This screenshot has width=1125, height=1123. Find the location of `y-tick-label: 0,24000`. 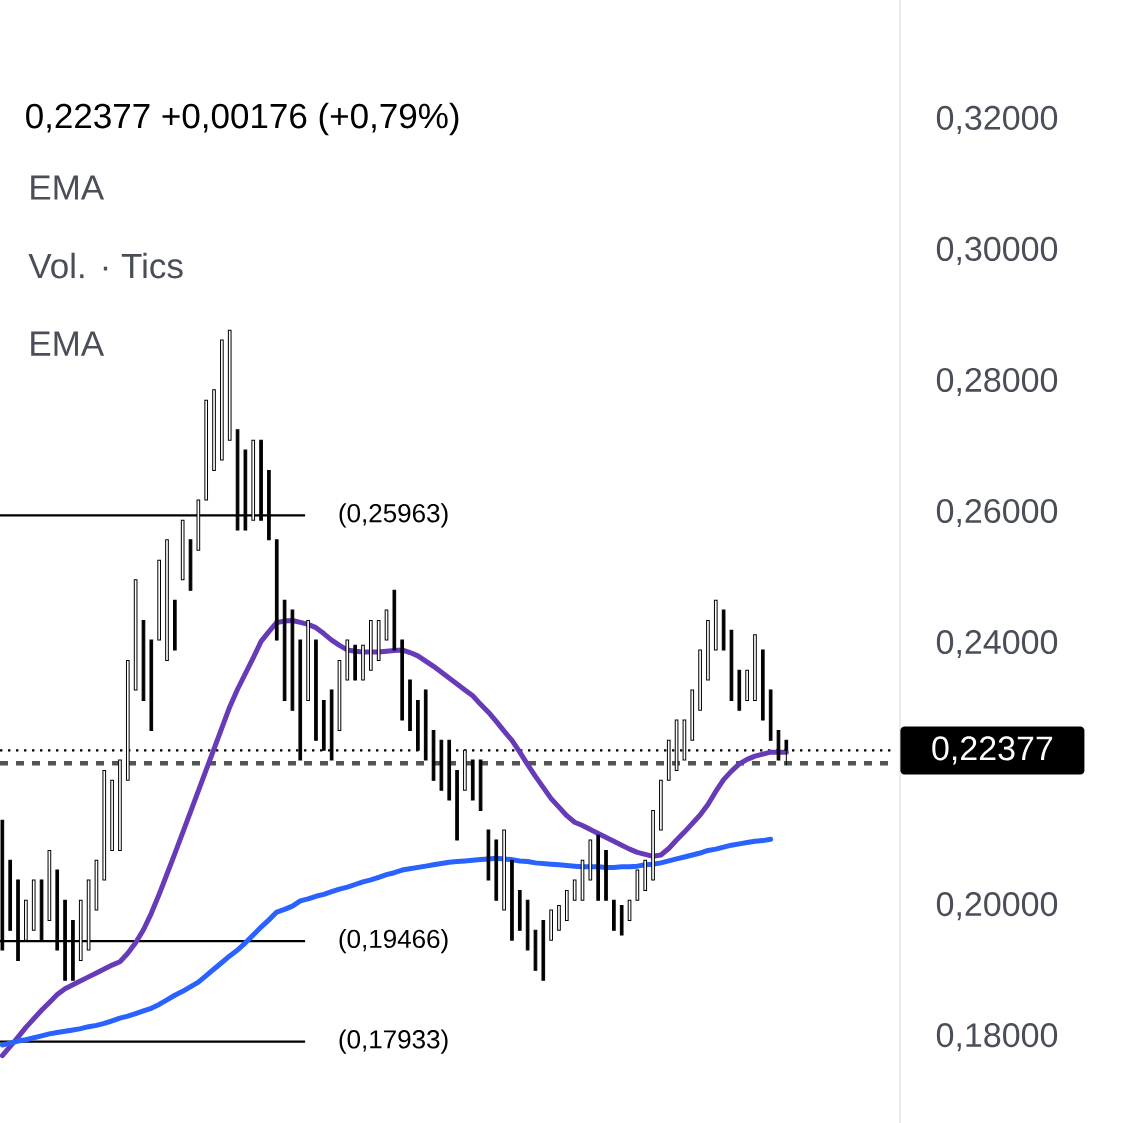

y-tick-label: 0,24000 is located at coordinates (997, 644).